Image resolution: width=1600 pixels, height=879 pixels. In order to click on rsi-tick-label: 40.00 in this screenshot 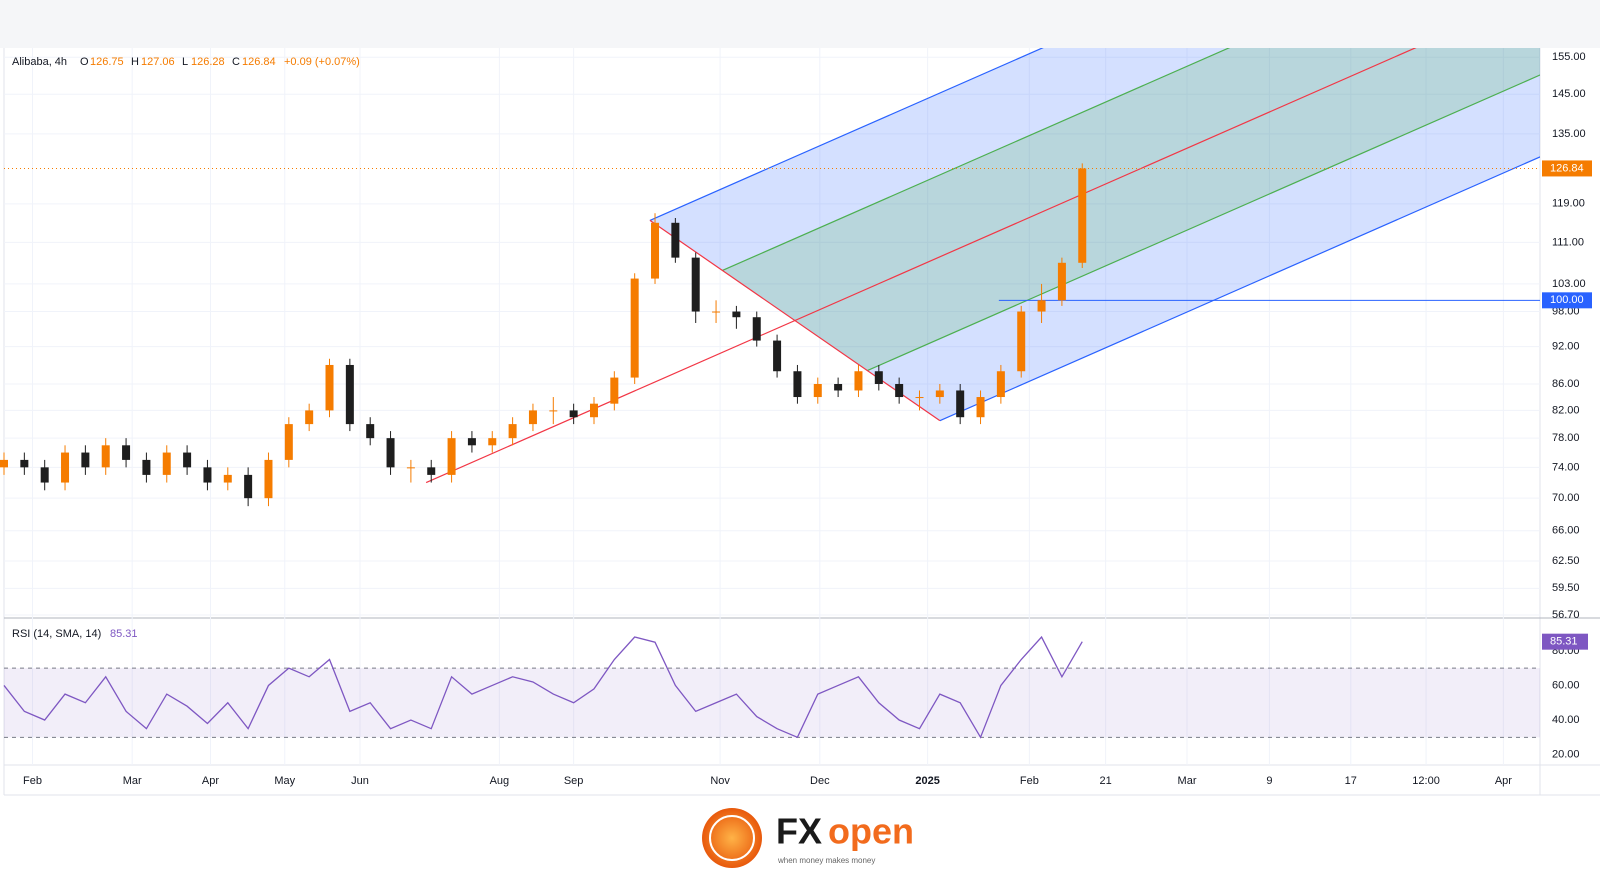, I will do `click(1566, 720)`.